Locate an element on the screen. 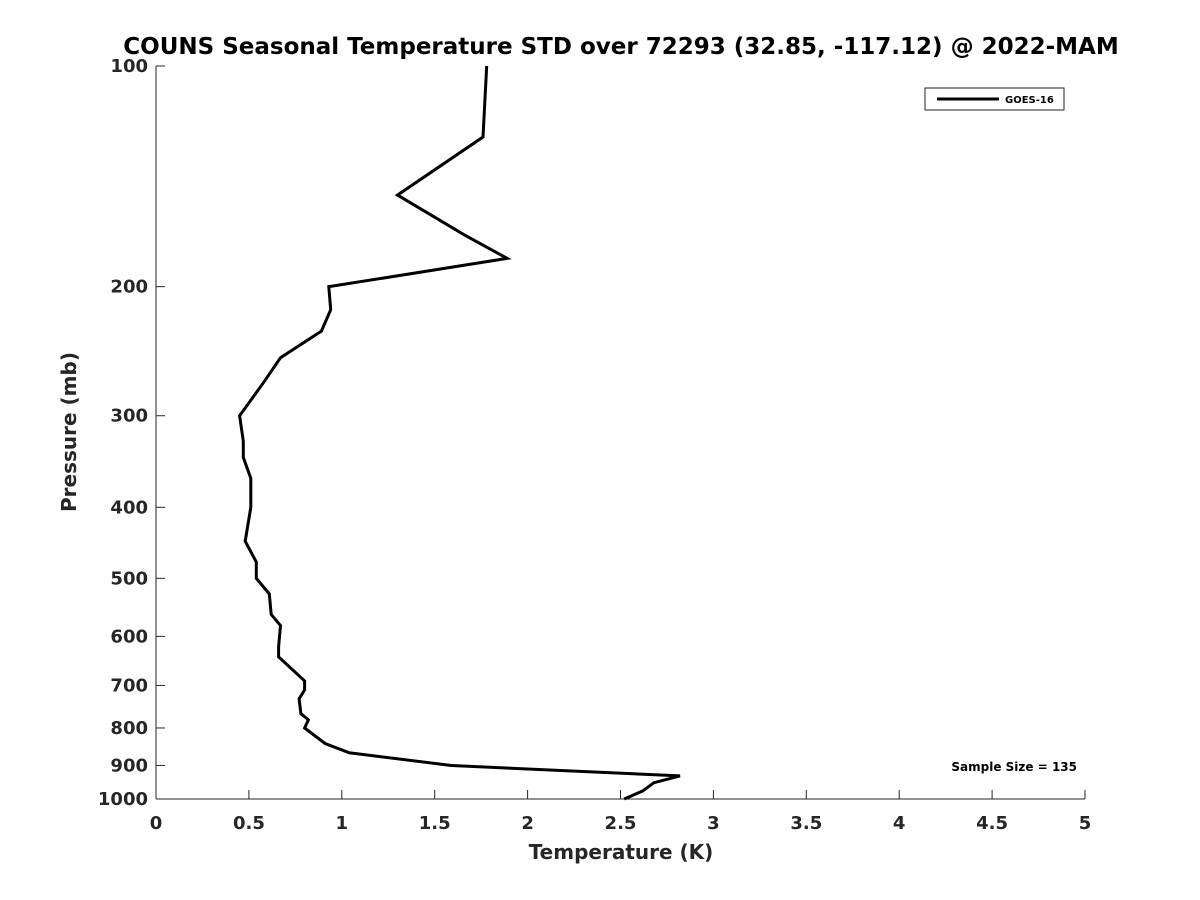 The image size is (1200, 900). legend: GOES-16 is located at coordinates (994, 99).